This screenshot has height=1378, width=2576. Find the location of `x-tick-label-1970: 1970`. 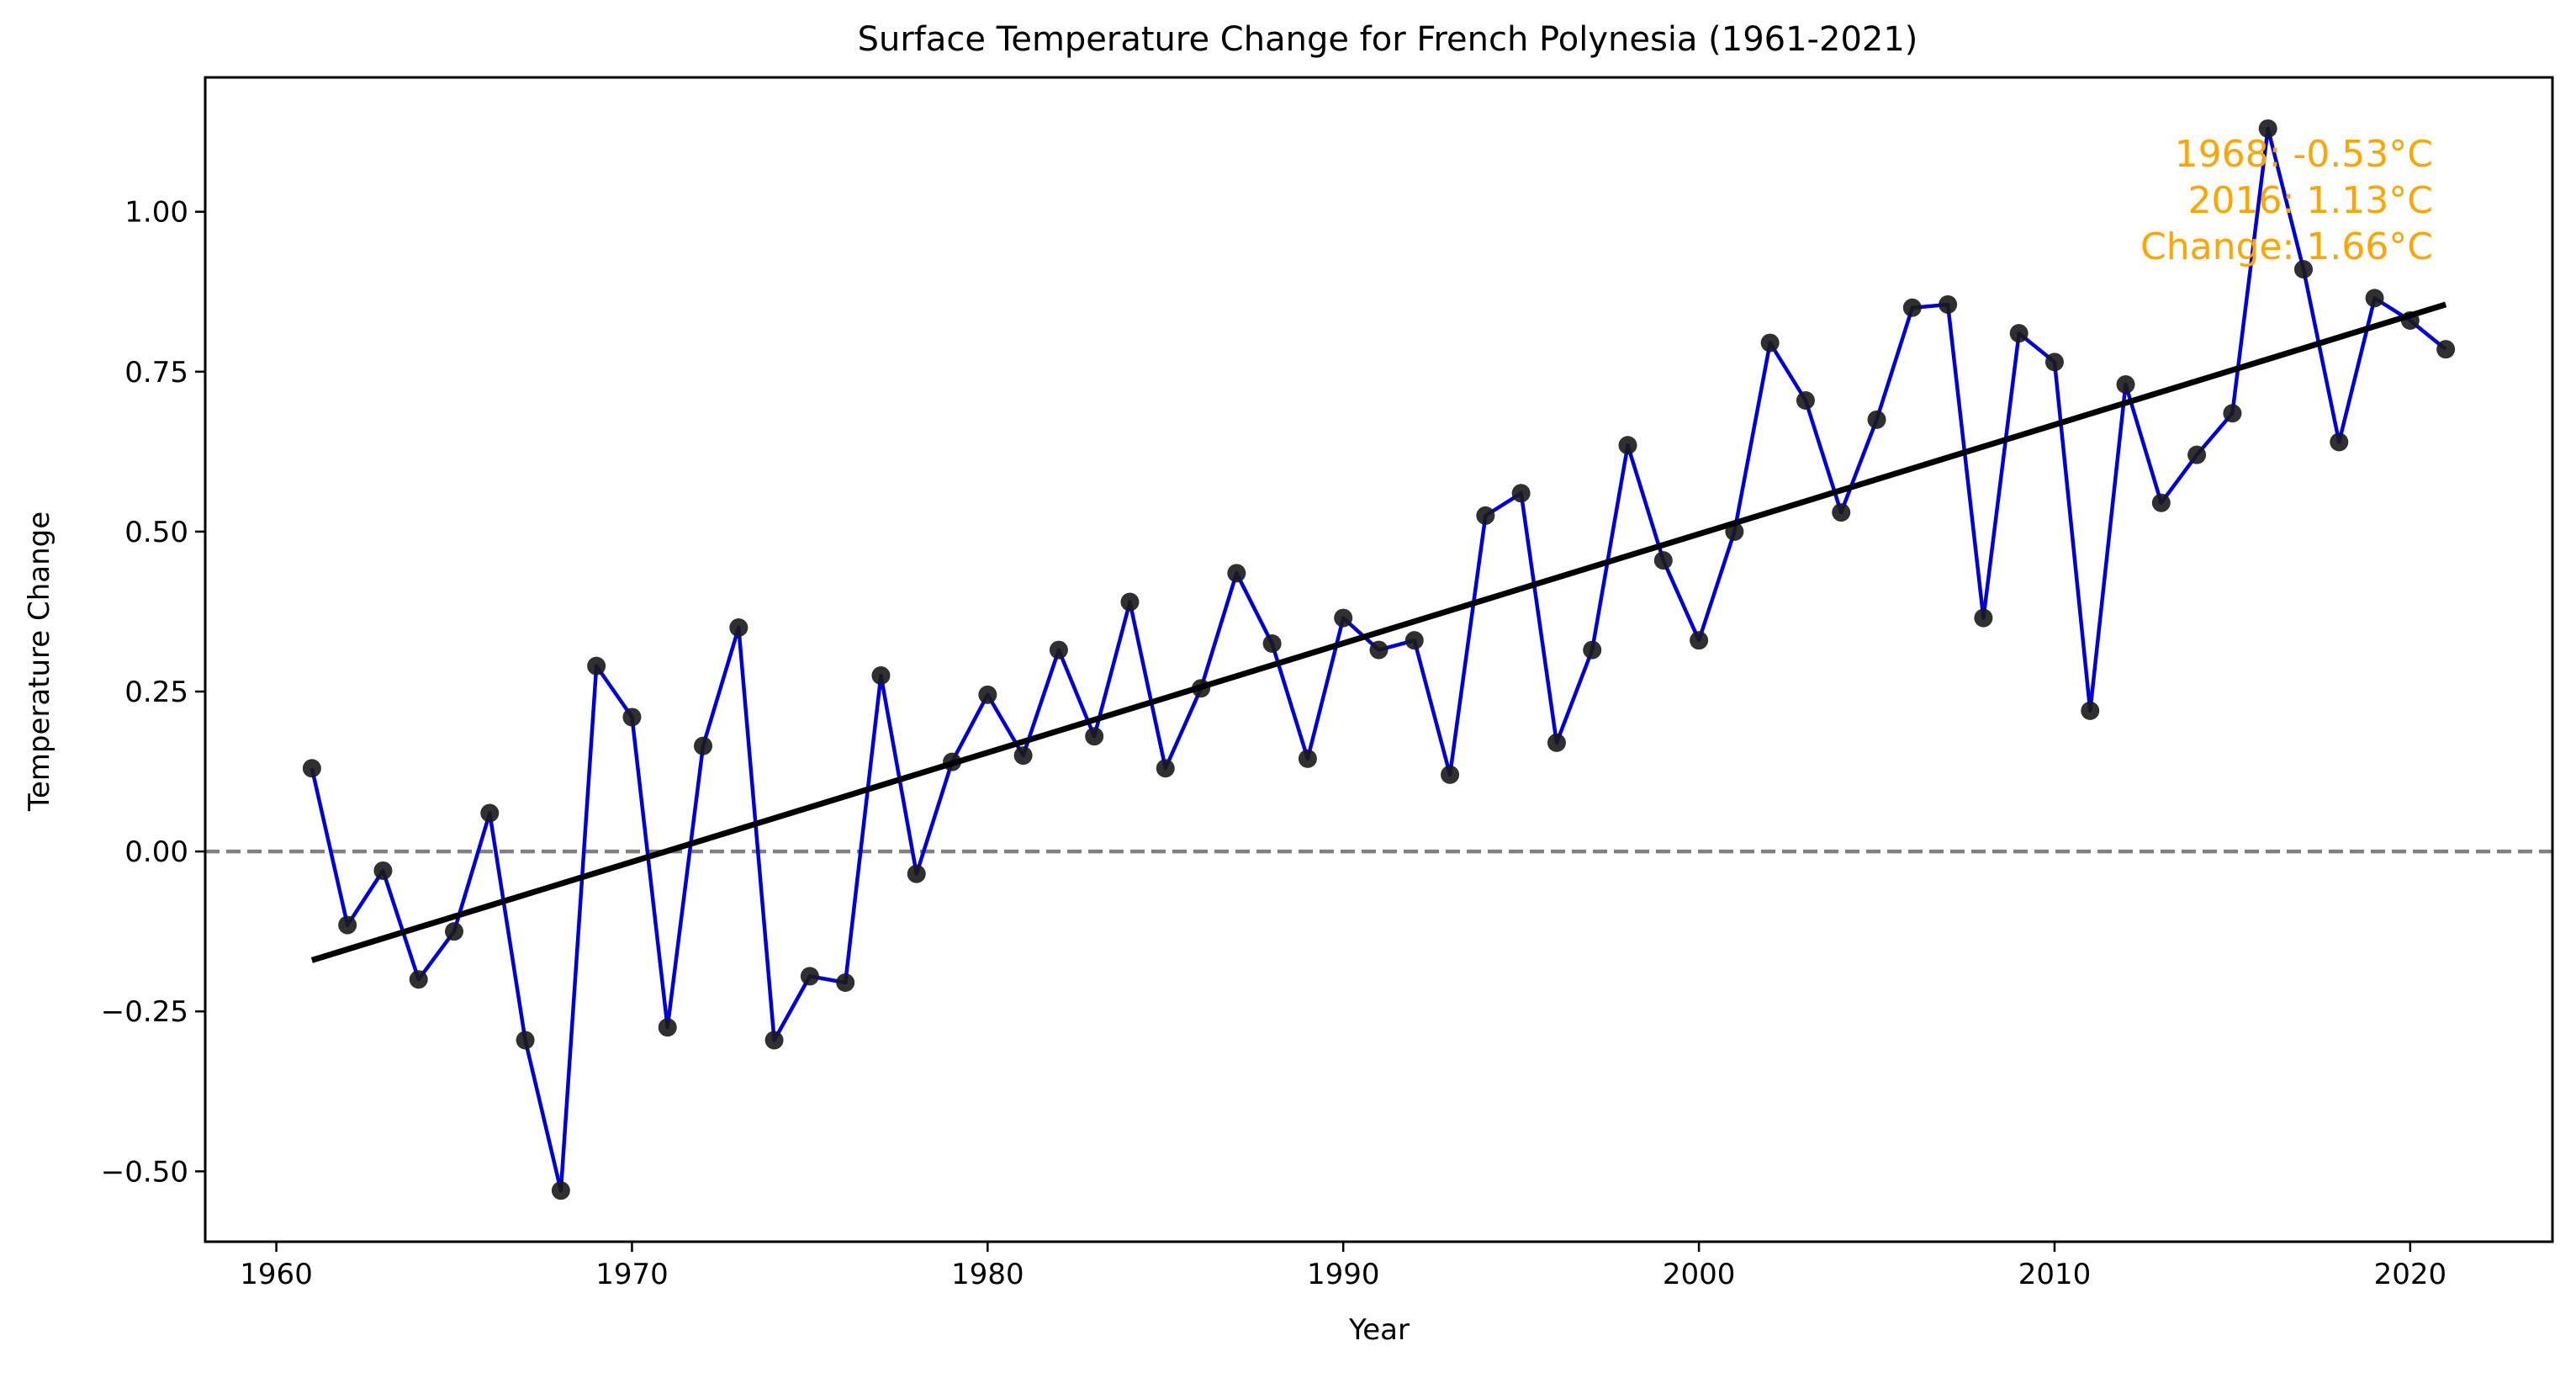

x-tick-label-1970: 1970 is located at coordinates (632, 1274).